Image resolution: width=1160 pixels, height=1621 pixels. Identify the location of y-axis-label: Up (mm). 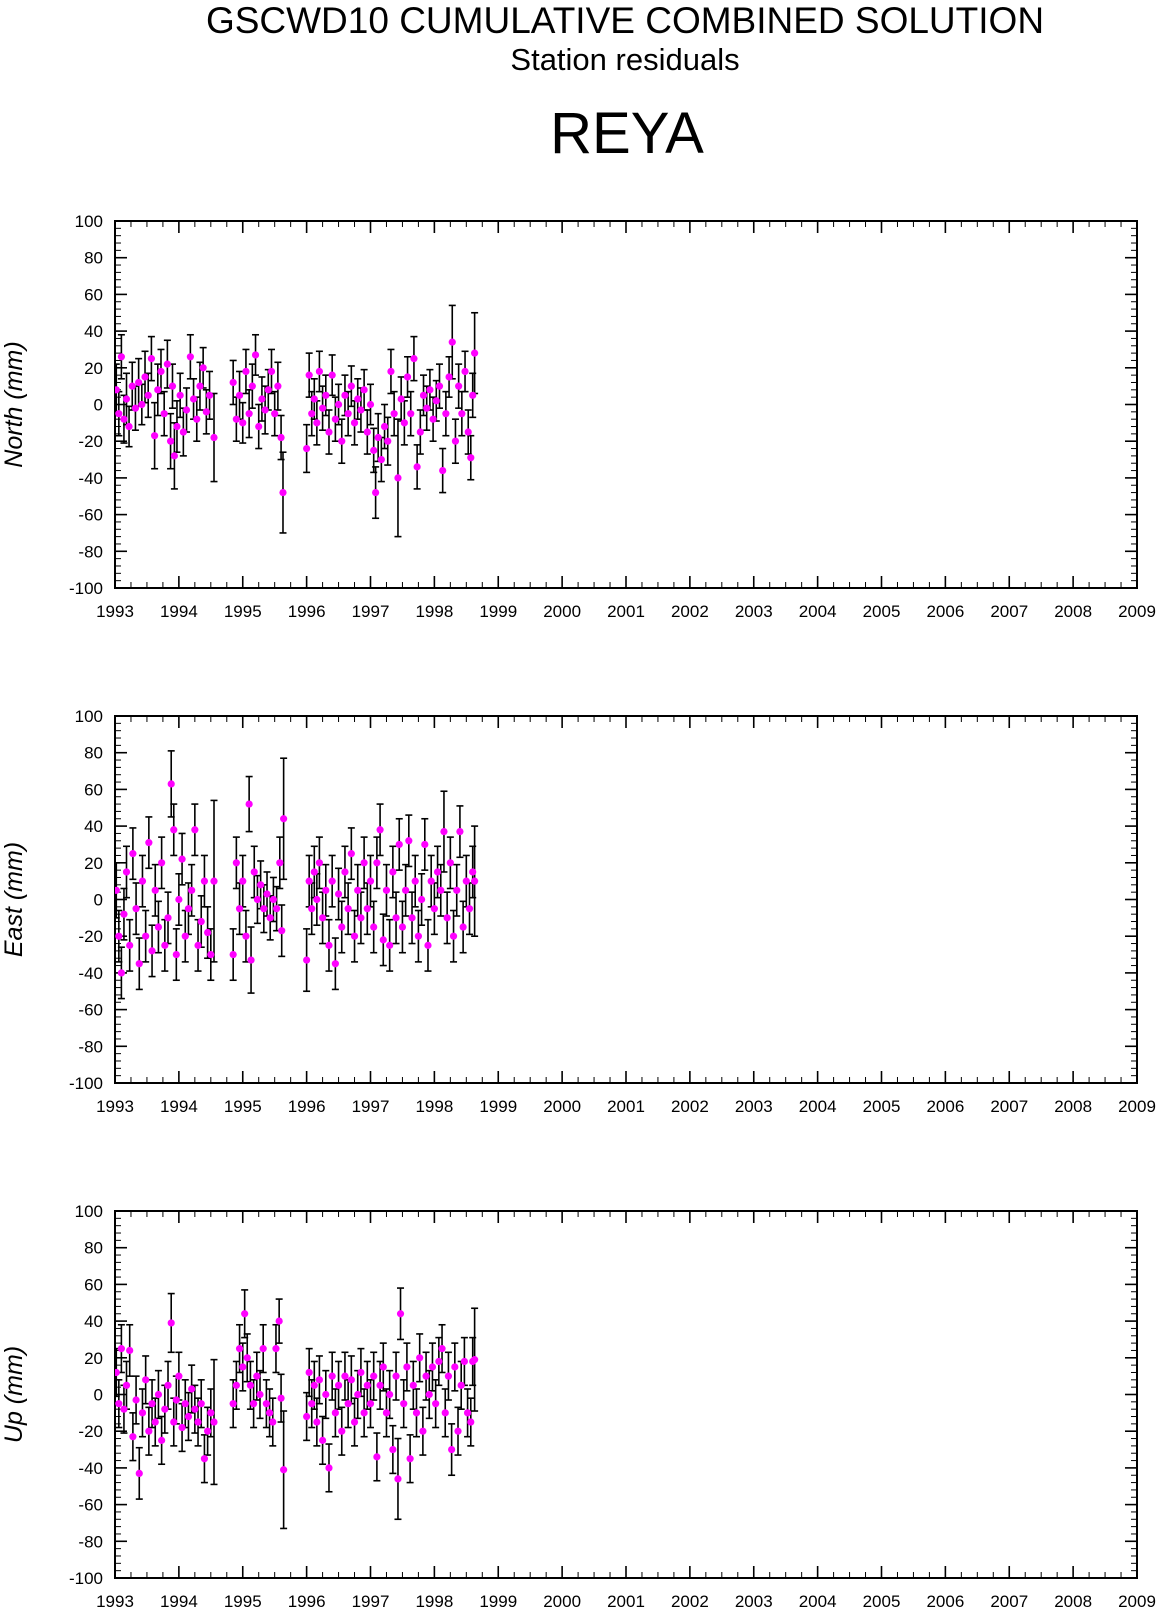
(14, 1394).